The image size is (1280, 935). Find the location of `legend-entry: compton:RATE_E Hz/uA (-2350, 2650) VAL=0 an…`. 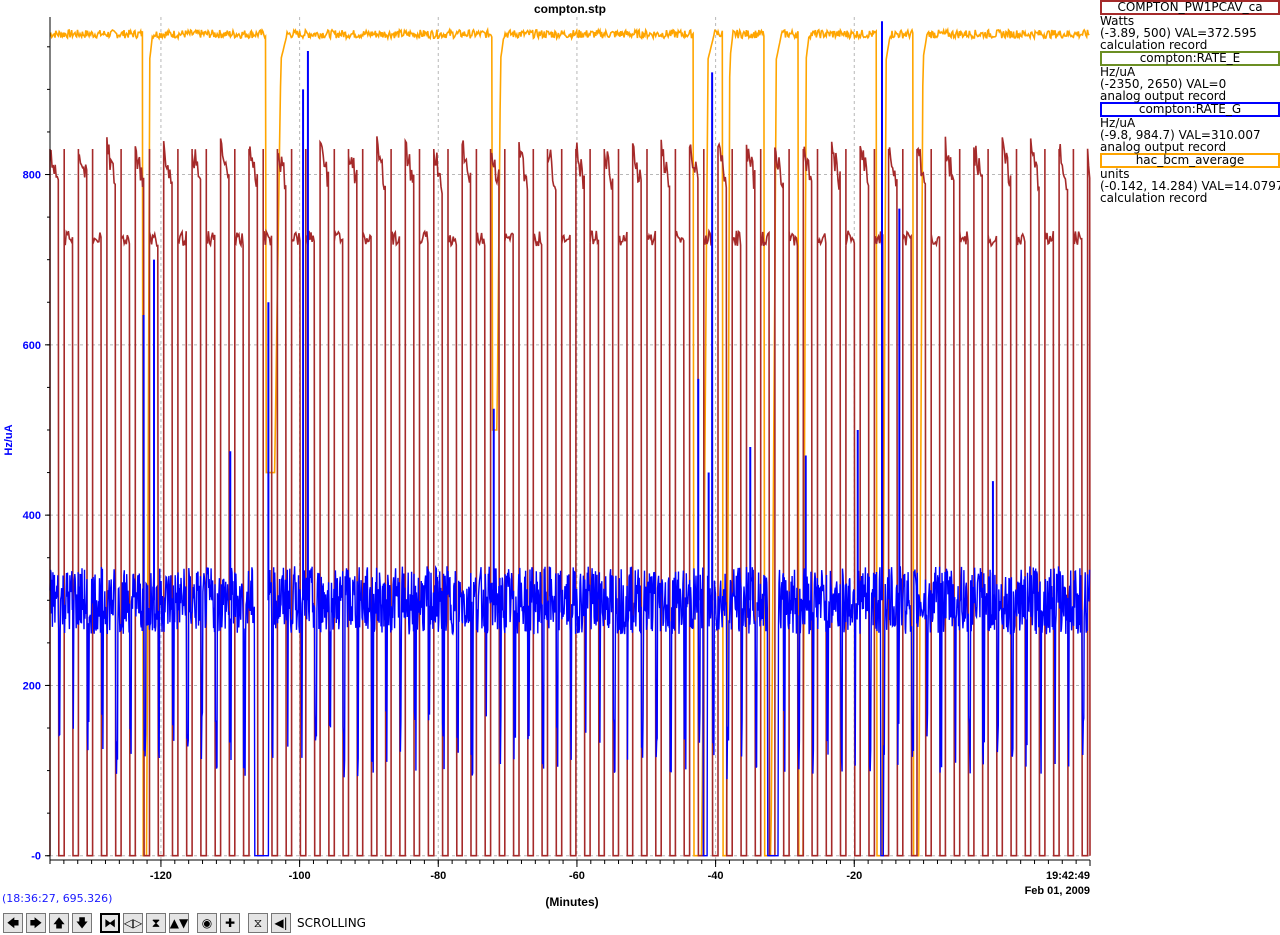

legend-entry: compton:RATE_E Hz/uA (-2350, 2650) VAL=0 an… is located at coordinates (1188, 76).